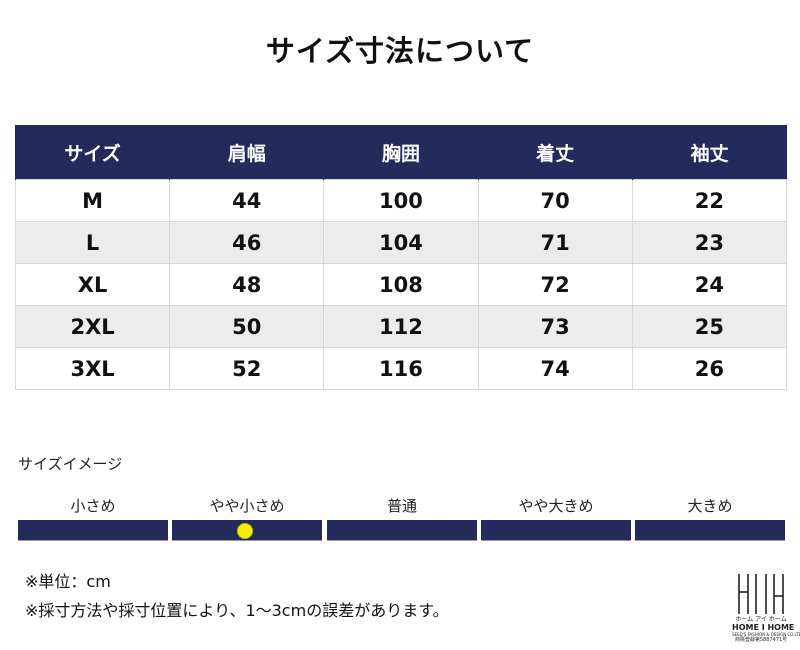  I want to click on cell-size: XL, so click(92, 284).